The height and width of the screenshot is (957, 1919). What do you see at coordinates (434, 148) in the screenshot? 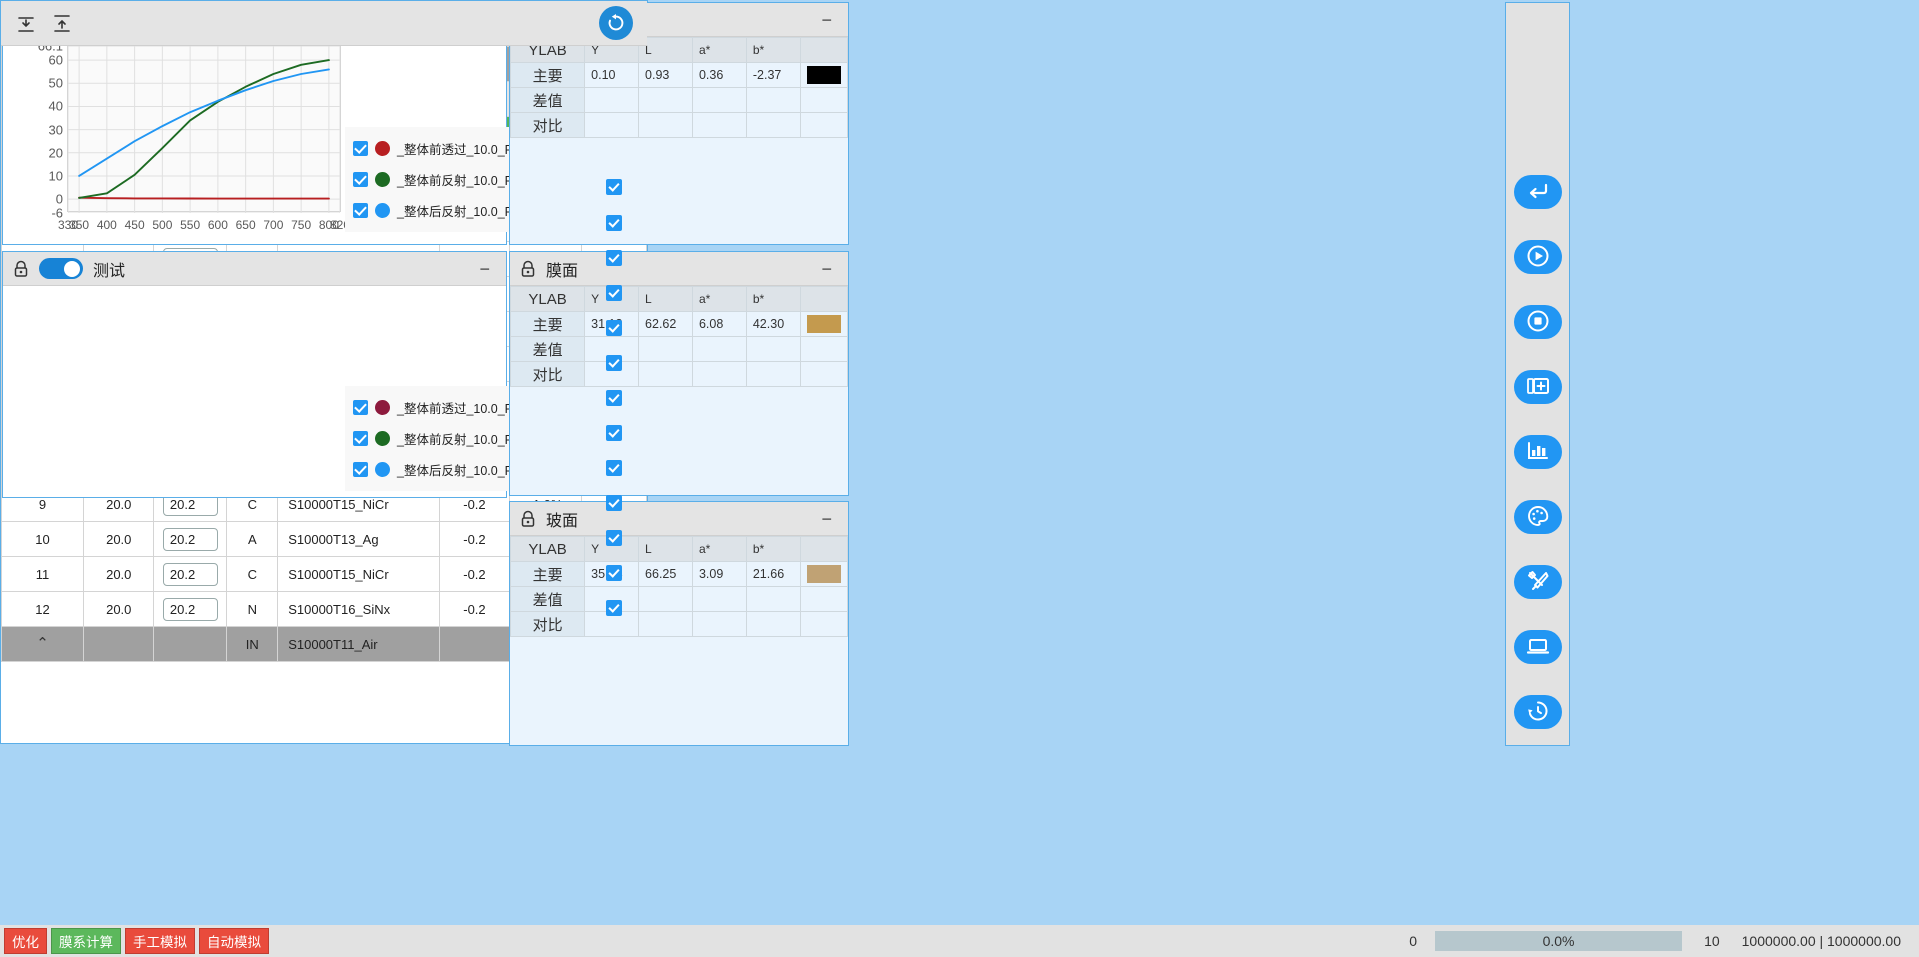
I see `calc-legend-item: _整体前透过_10.0_R` at bounding box center [434, 148].